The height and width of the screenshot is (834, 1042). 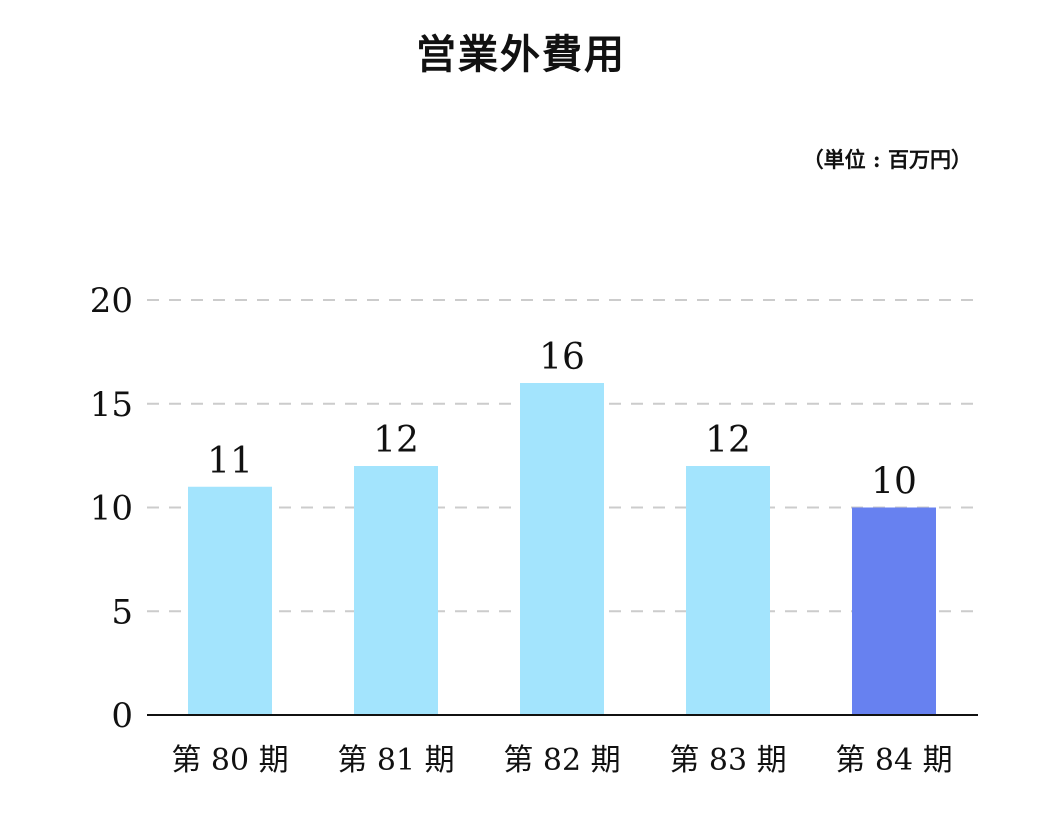 What do you see at coordinates (894, 482) in the screenshot?
I see `data-label-4: 10` at bounding box center [894, 482].